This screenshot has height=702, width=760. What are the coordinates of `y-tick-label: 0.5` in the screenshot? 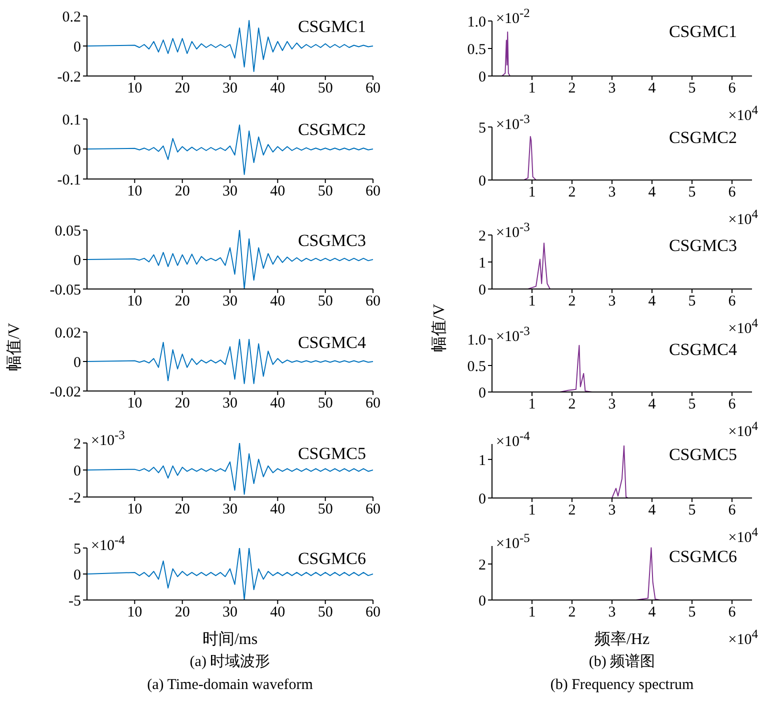 It's located at (476, 366).